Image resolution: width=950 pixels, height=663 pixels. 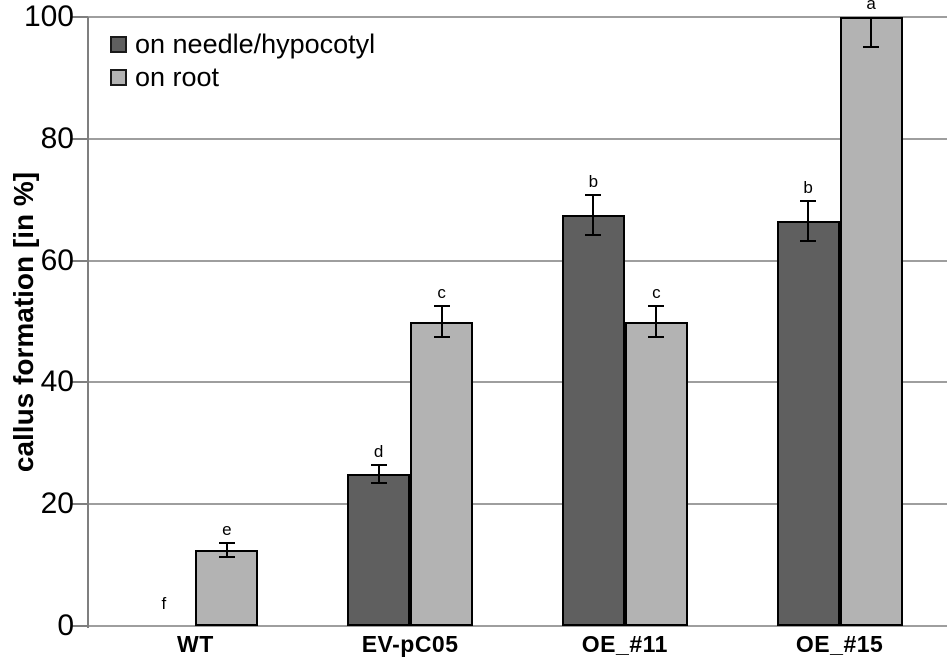 I want to click on y-tick-label: 100, so click(x=48, y=16).